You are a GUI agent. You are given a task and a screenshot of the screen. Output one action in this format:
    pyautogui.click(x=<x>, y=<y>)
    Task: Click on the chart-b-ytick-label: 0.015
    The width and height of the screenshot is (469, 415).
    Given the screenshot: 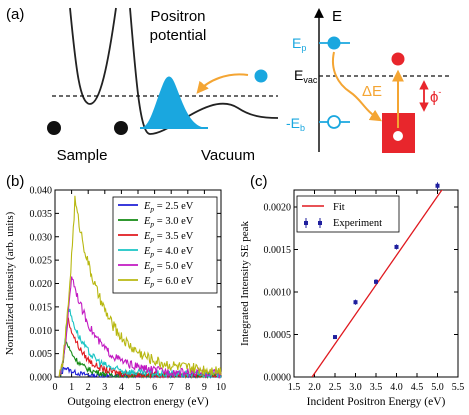 What is the action you would take?
    pyautogui.click(x=41, y=307)
    